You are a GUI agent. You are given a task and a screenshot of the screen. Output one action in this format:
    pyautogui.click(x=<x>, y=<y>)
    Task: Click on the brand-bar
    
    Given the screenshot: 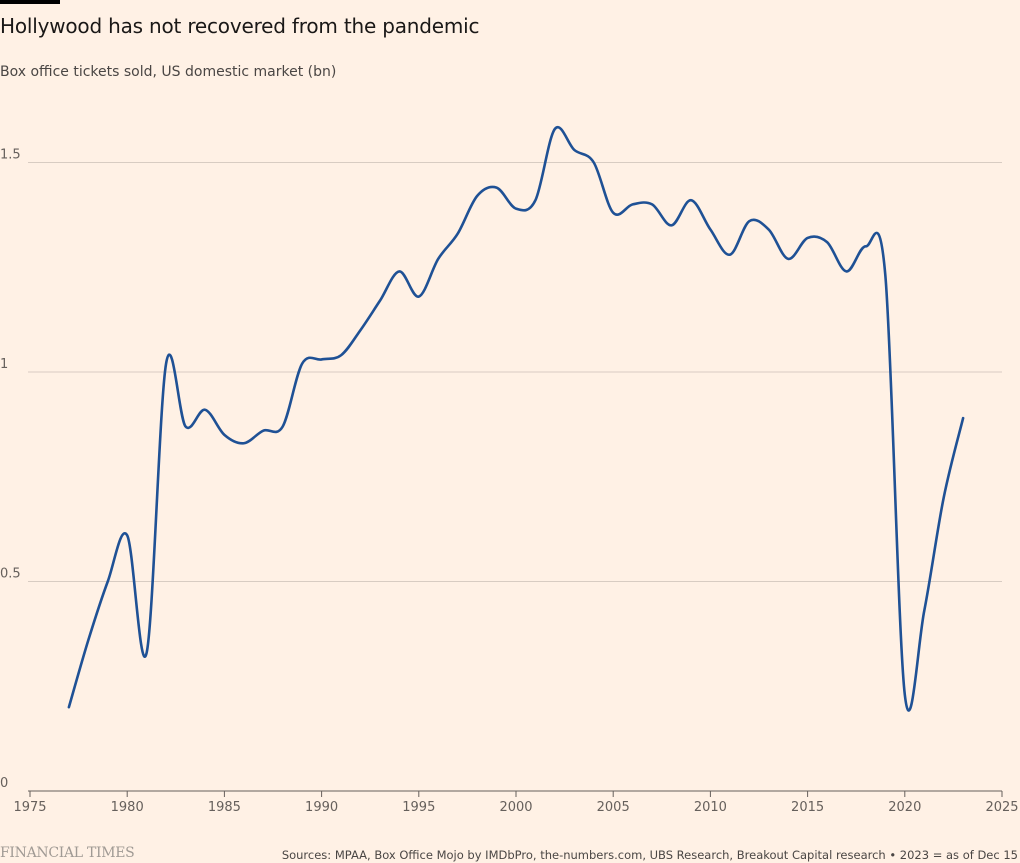 What is the action you would take?
    pyautogui.click(x=30, y=2)
    